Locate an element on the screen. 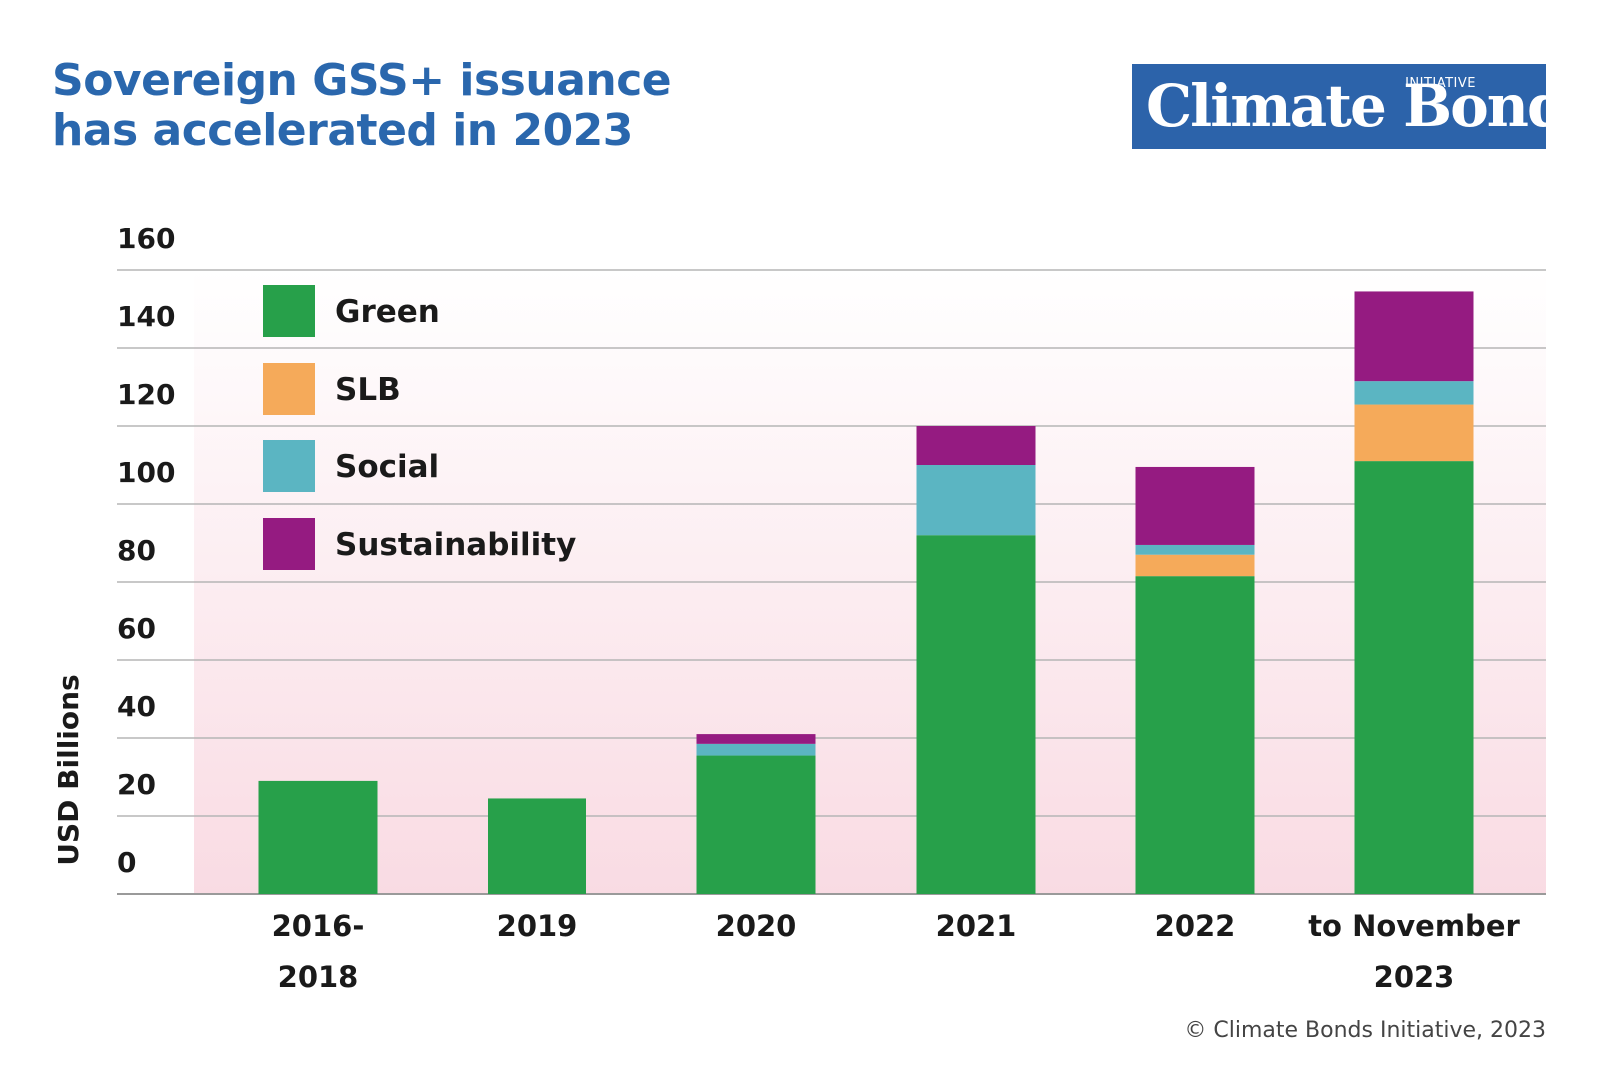 The image size is (1600, 1074). legend-label-sustainability: Sustainability is located at coordinates (455, 545).